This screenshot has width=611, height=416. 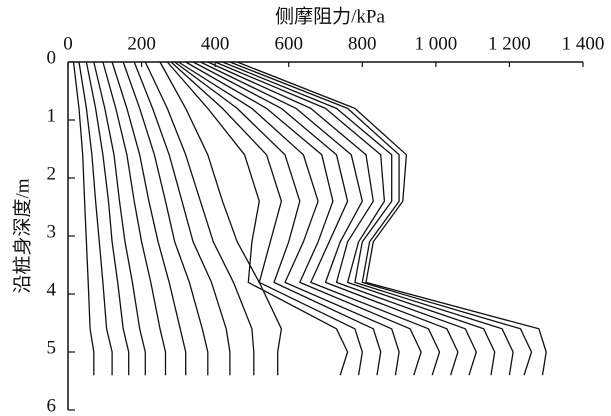 What do you see at coordinates (215, 43) in the screenshot?
I see `friction-tick-label: 400` at bounding box center [215, 43].